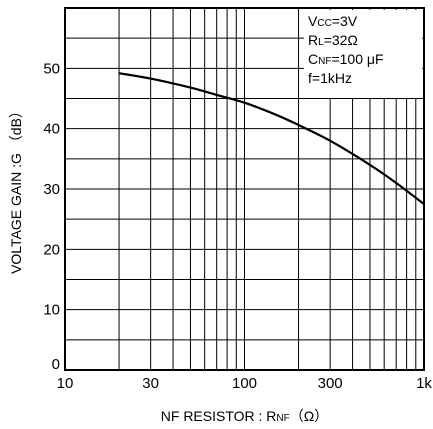 The image size is (433, 429). Describe the element at coordinates (51, 68) in the screenshot. I see `y-tick-label: 50` at that location.